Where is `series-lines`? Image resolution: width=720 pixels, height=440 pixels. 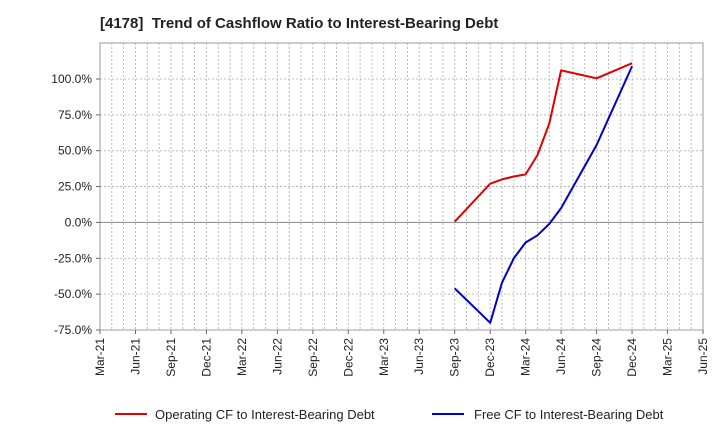 series-lines is located at coordinates (543, 193).